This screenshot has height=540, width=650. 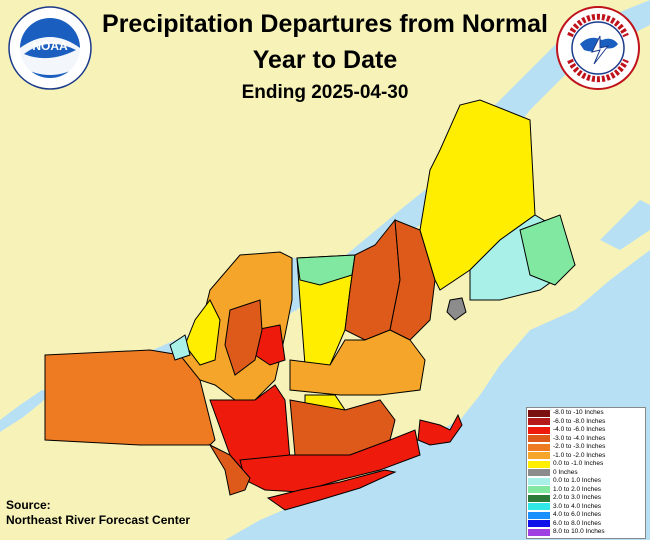 What do you see at coordinates (579, 430) in the screenshot?
I see `legend-label: -4.0 to -6.0 Inches` at bounding box center [579, 430].